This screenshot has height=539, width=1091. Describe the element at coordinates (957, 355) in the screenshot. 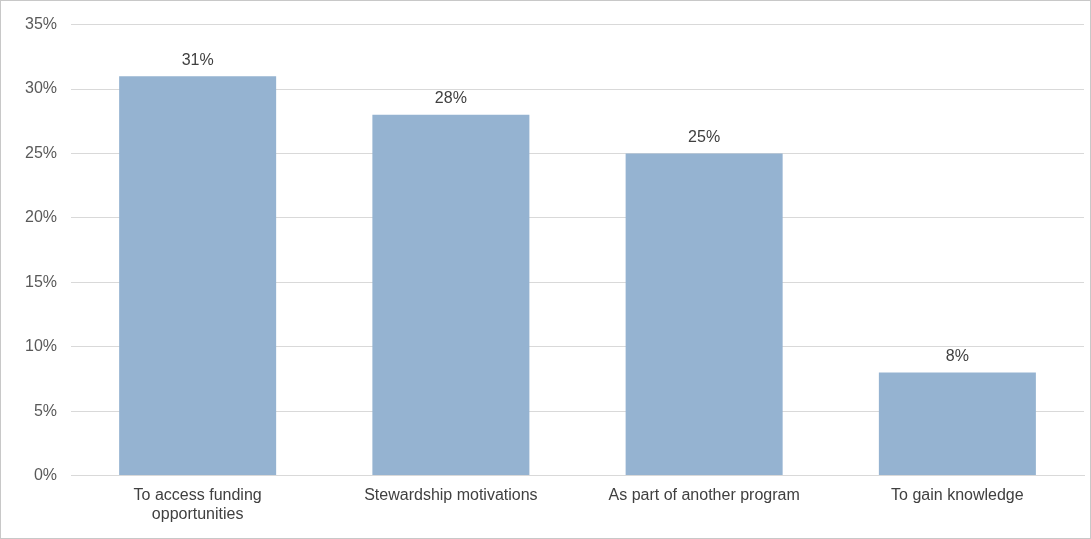

I see `data-label: 8%` at that location.